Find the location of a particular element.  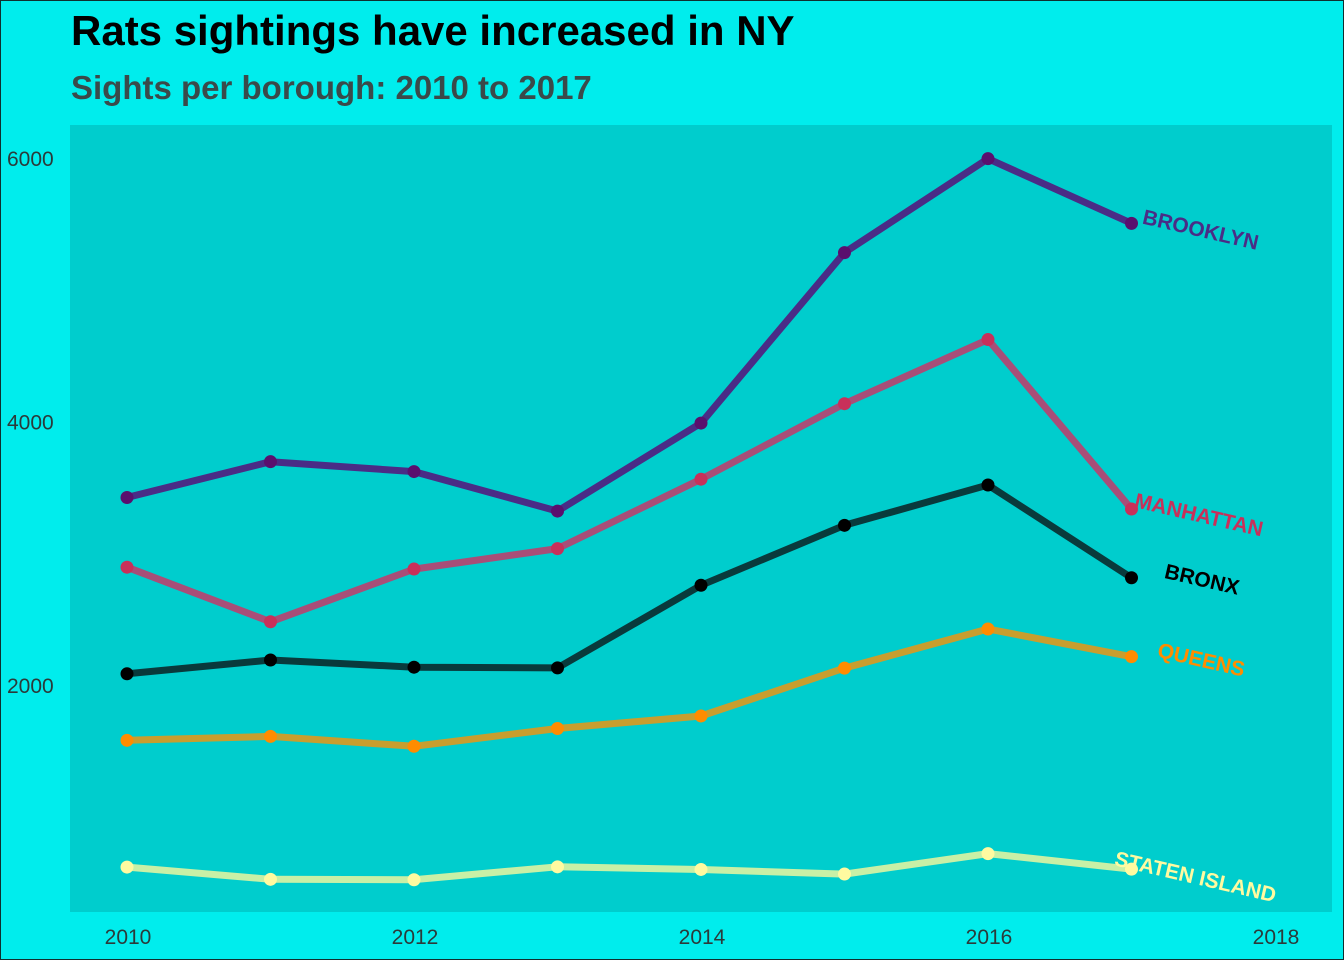

data-point-manhattan-2011 is located at coordinates (270, 622).